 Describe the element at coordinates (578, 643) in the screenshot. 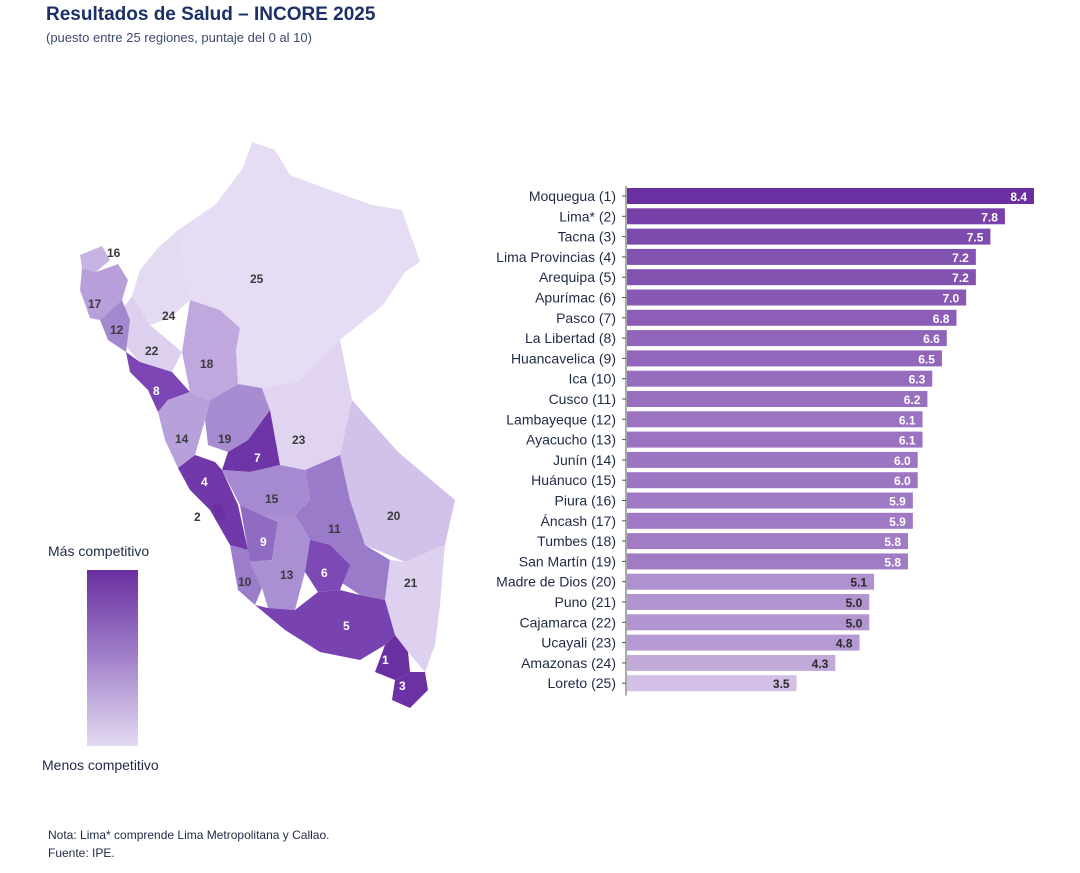

I see `category-label: Ucayali (23)` at that location.